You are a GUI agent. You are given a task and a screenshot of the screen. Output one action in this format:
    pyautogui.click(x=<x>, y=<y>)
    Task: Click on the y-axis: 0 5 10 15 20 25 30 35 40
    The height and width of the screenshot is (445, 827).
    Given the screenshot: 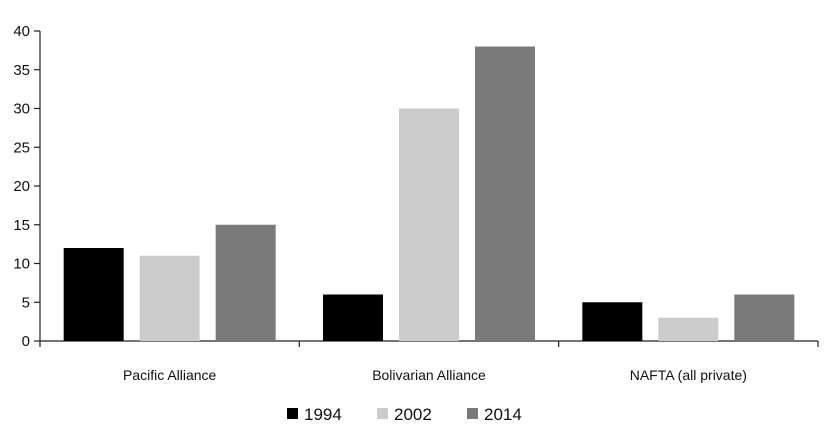 What is the action you would take?
    pyautogui.click(x=27, y=186)
    